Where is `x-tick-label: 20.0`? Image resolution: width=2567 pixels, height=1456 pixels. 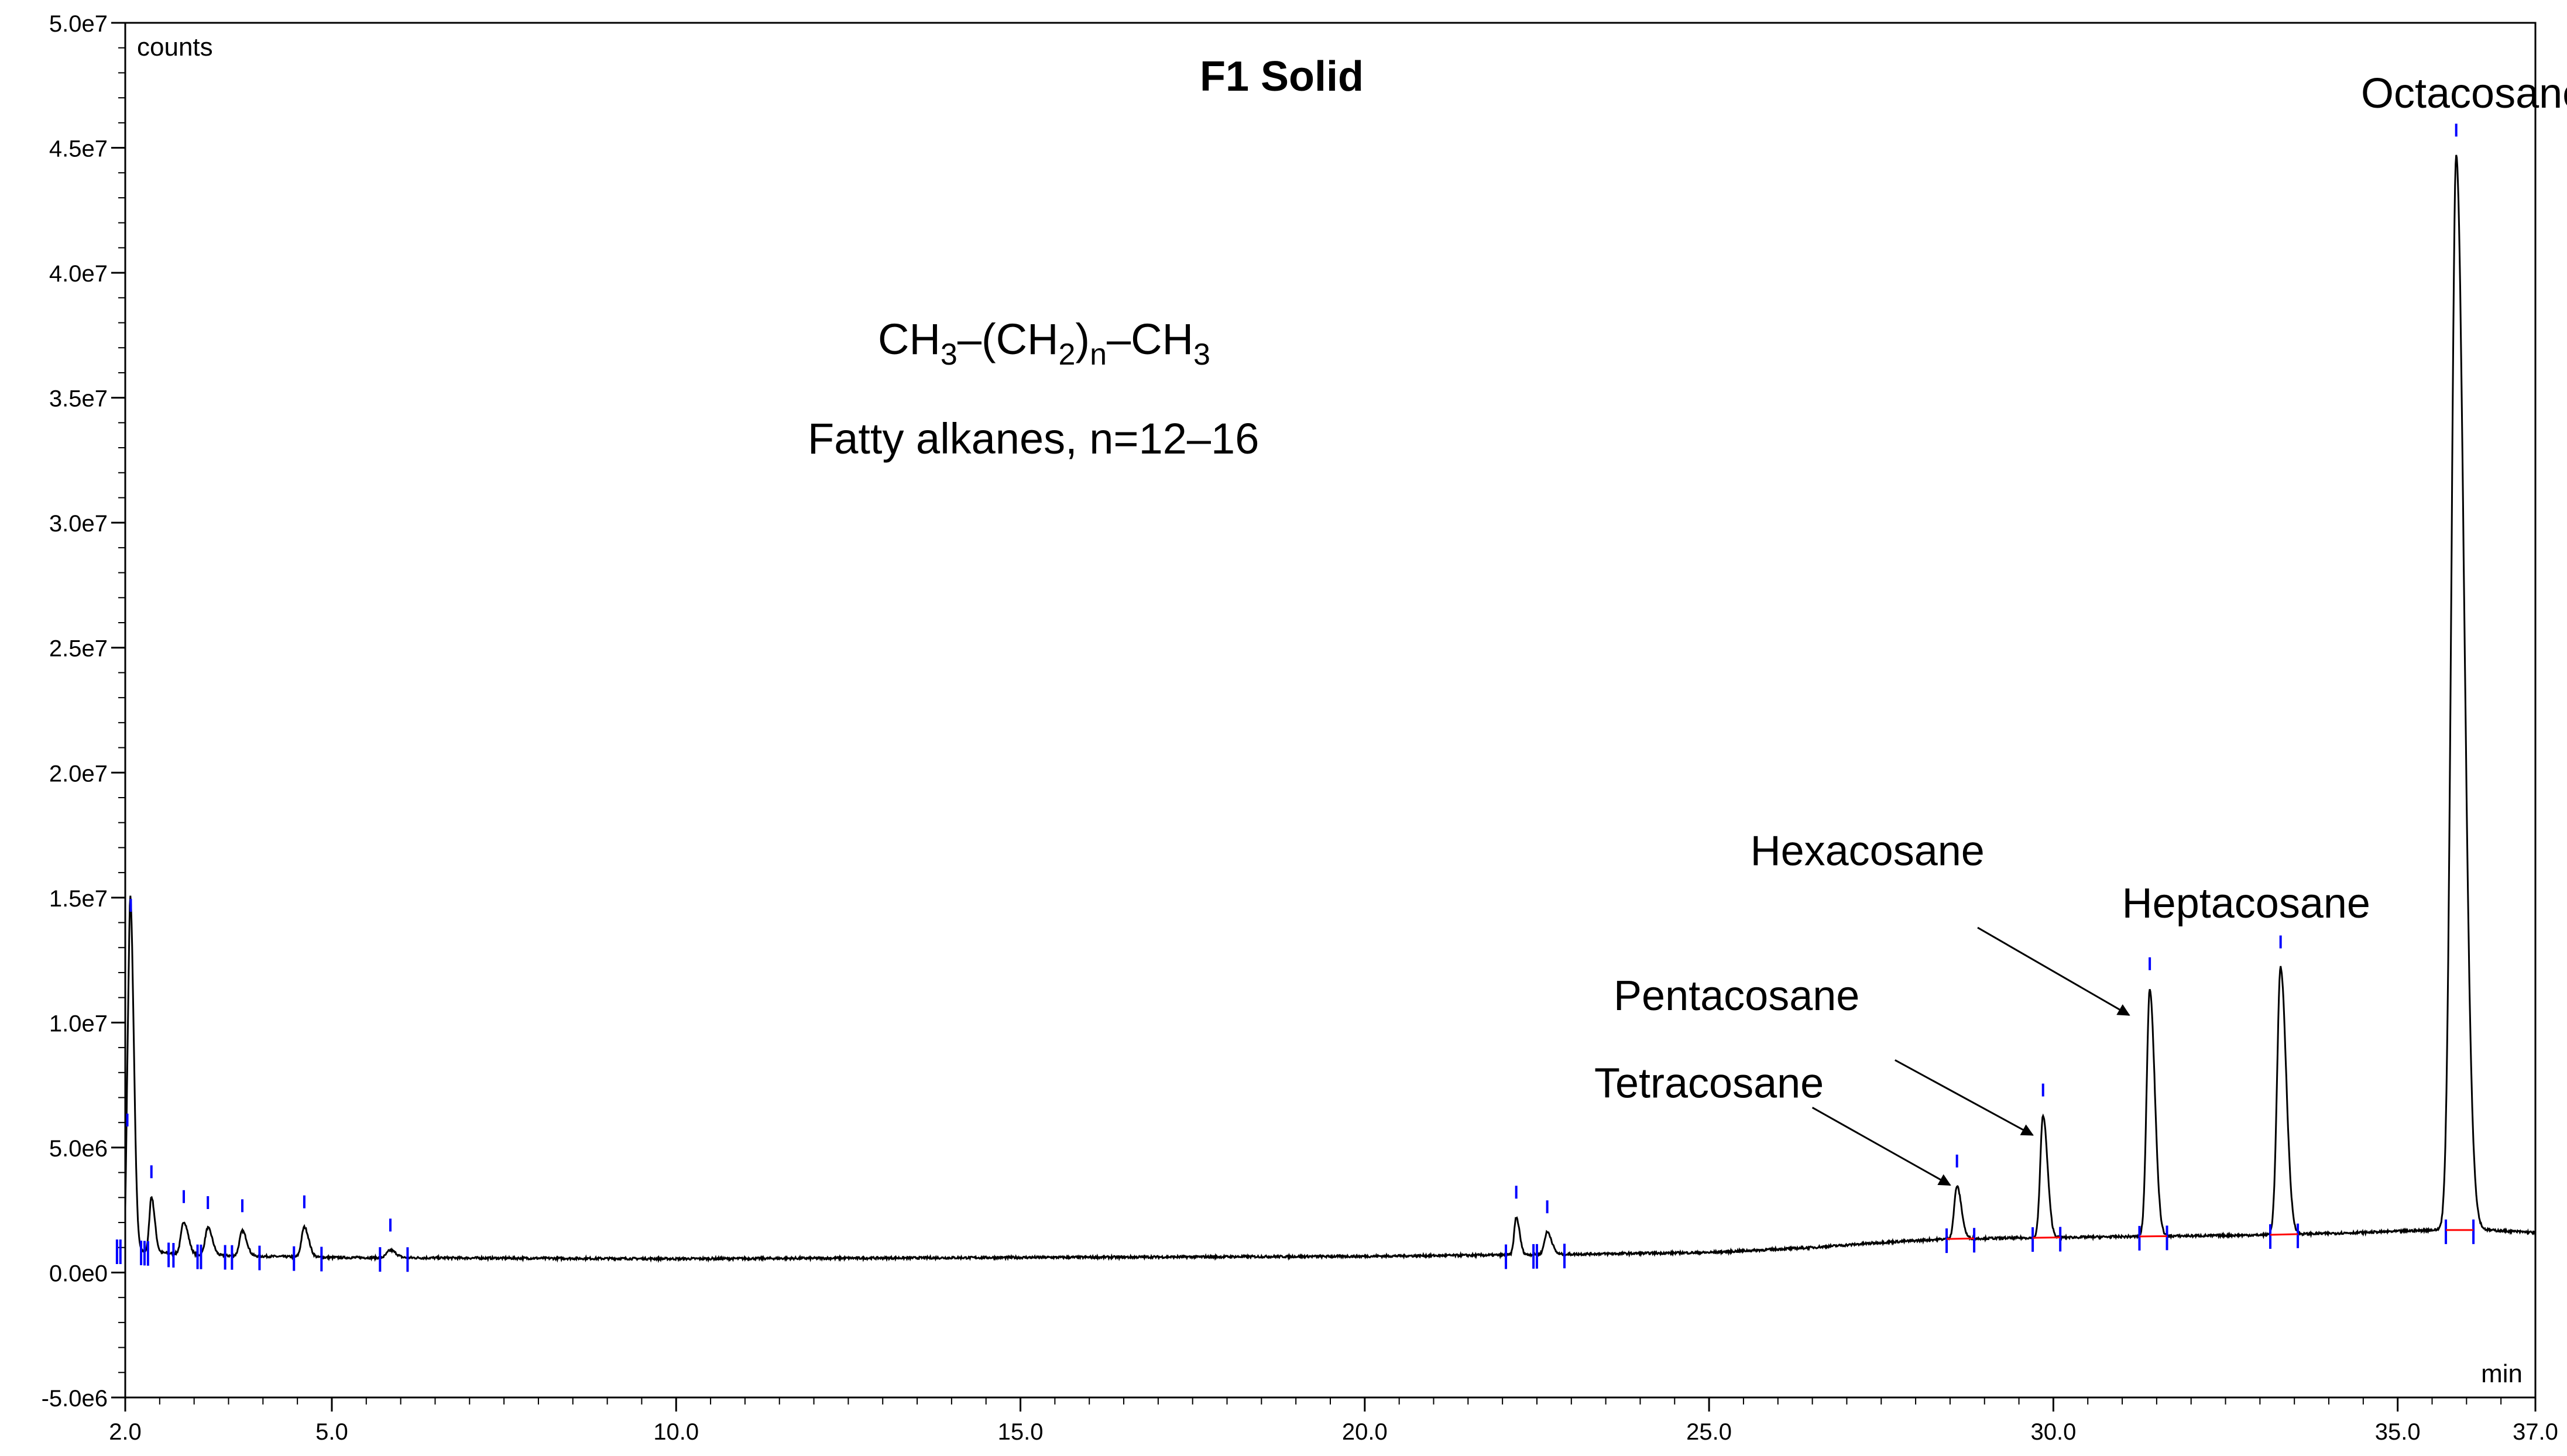 x-tick-label: 20.0 is located at coordinates (1365, 1432).